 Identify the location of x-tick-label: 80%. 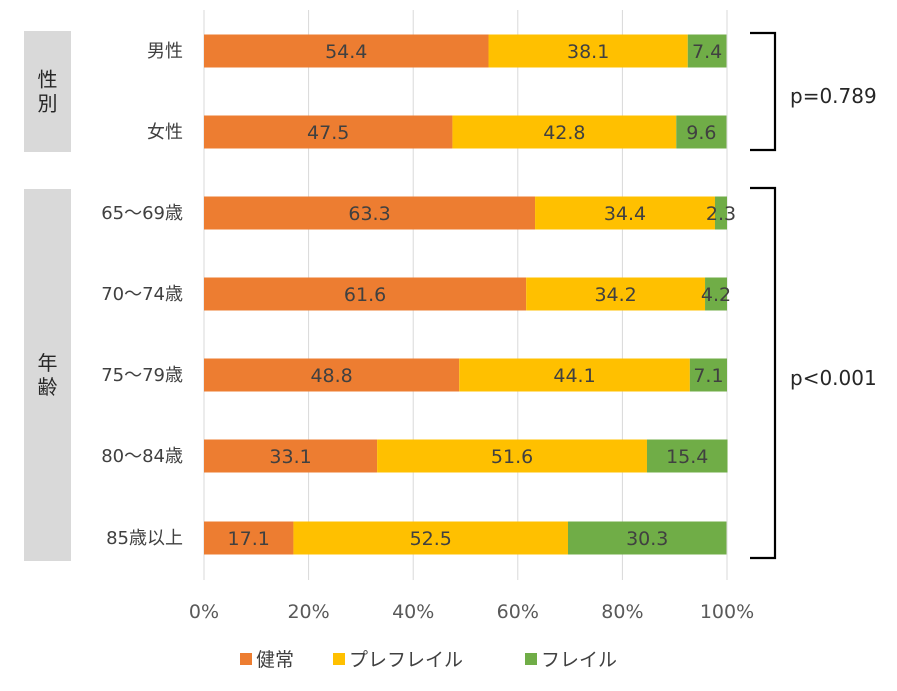
(622, 612).